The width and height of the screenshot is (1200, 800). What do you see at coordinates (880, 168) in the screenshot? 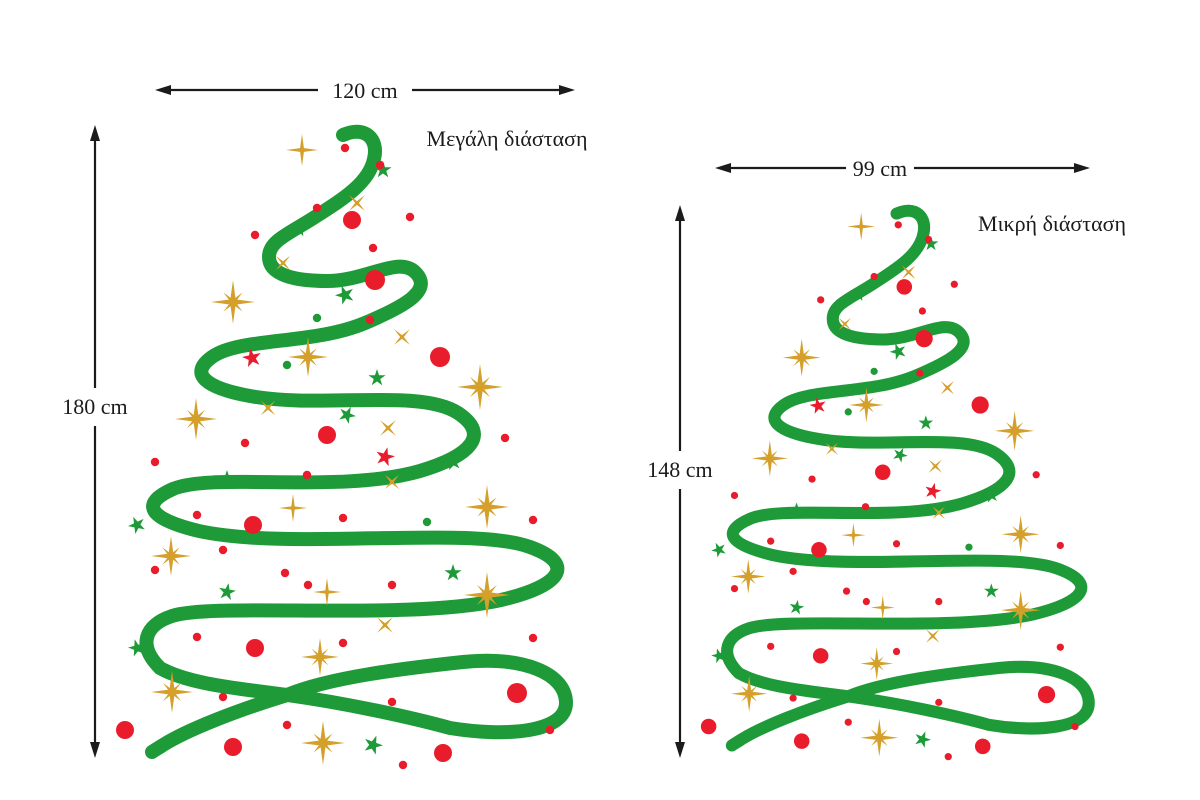
I see `small-width-label: 99 cm` at bounding box center [880, 168].